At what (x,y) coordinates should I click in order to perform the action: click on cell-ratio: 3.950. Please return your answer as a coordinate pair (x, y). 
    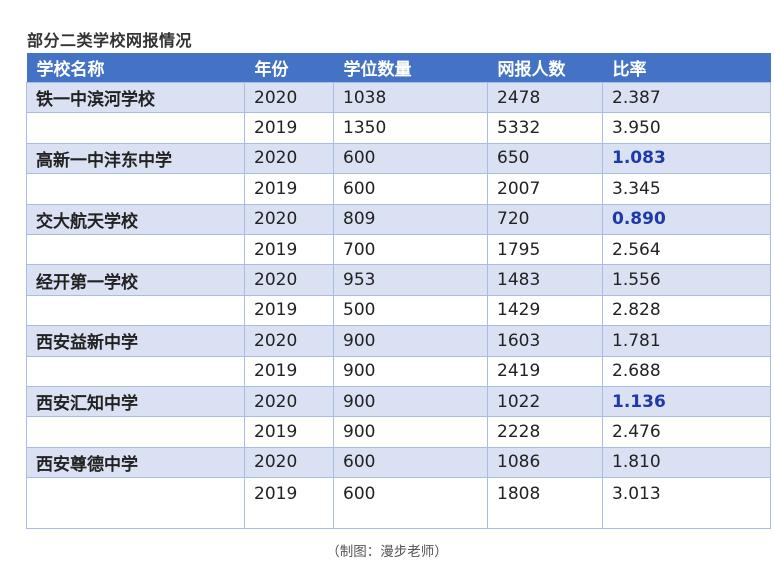
    Looking at the image, I should click on (686, 128).